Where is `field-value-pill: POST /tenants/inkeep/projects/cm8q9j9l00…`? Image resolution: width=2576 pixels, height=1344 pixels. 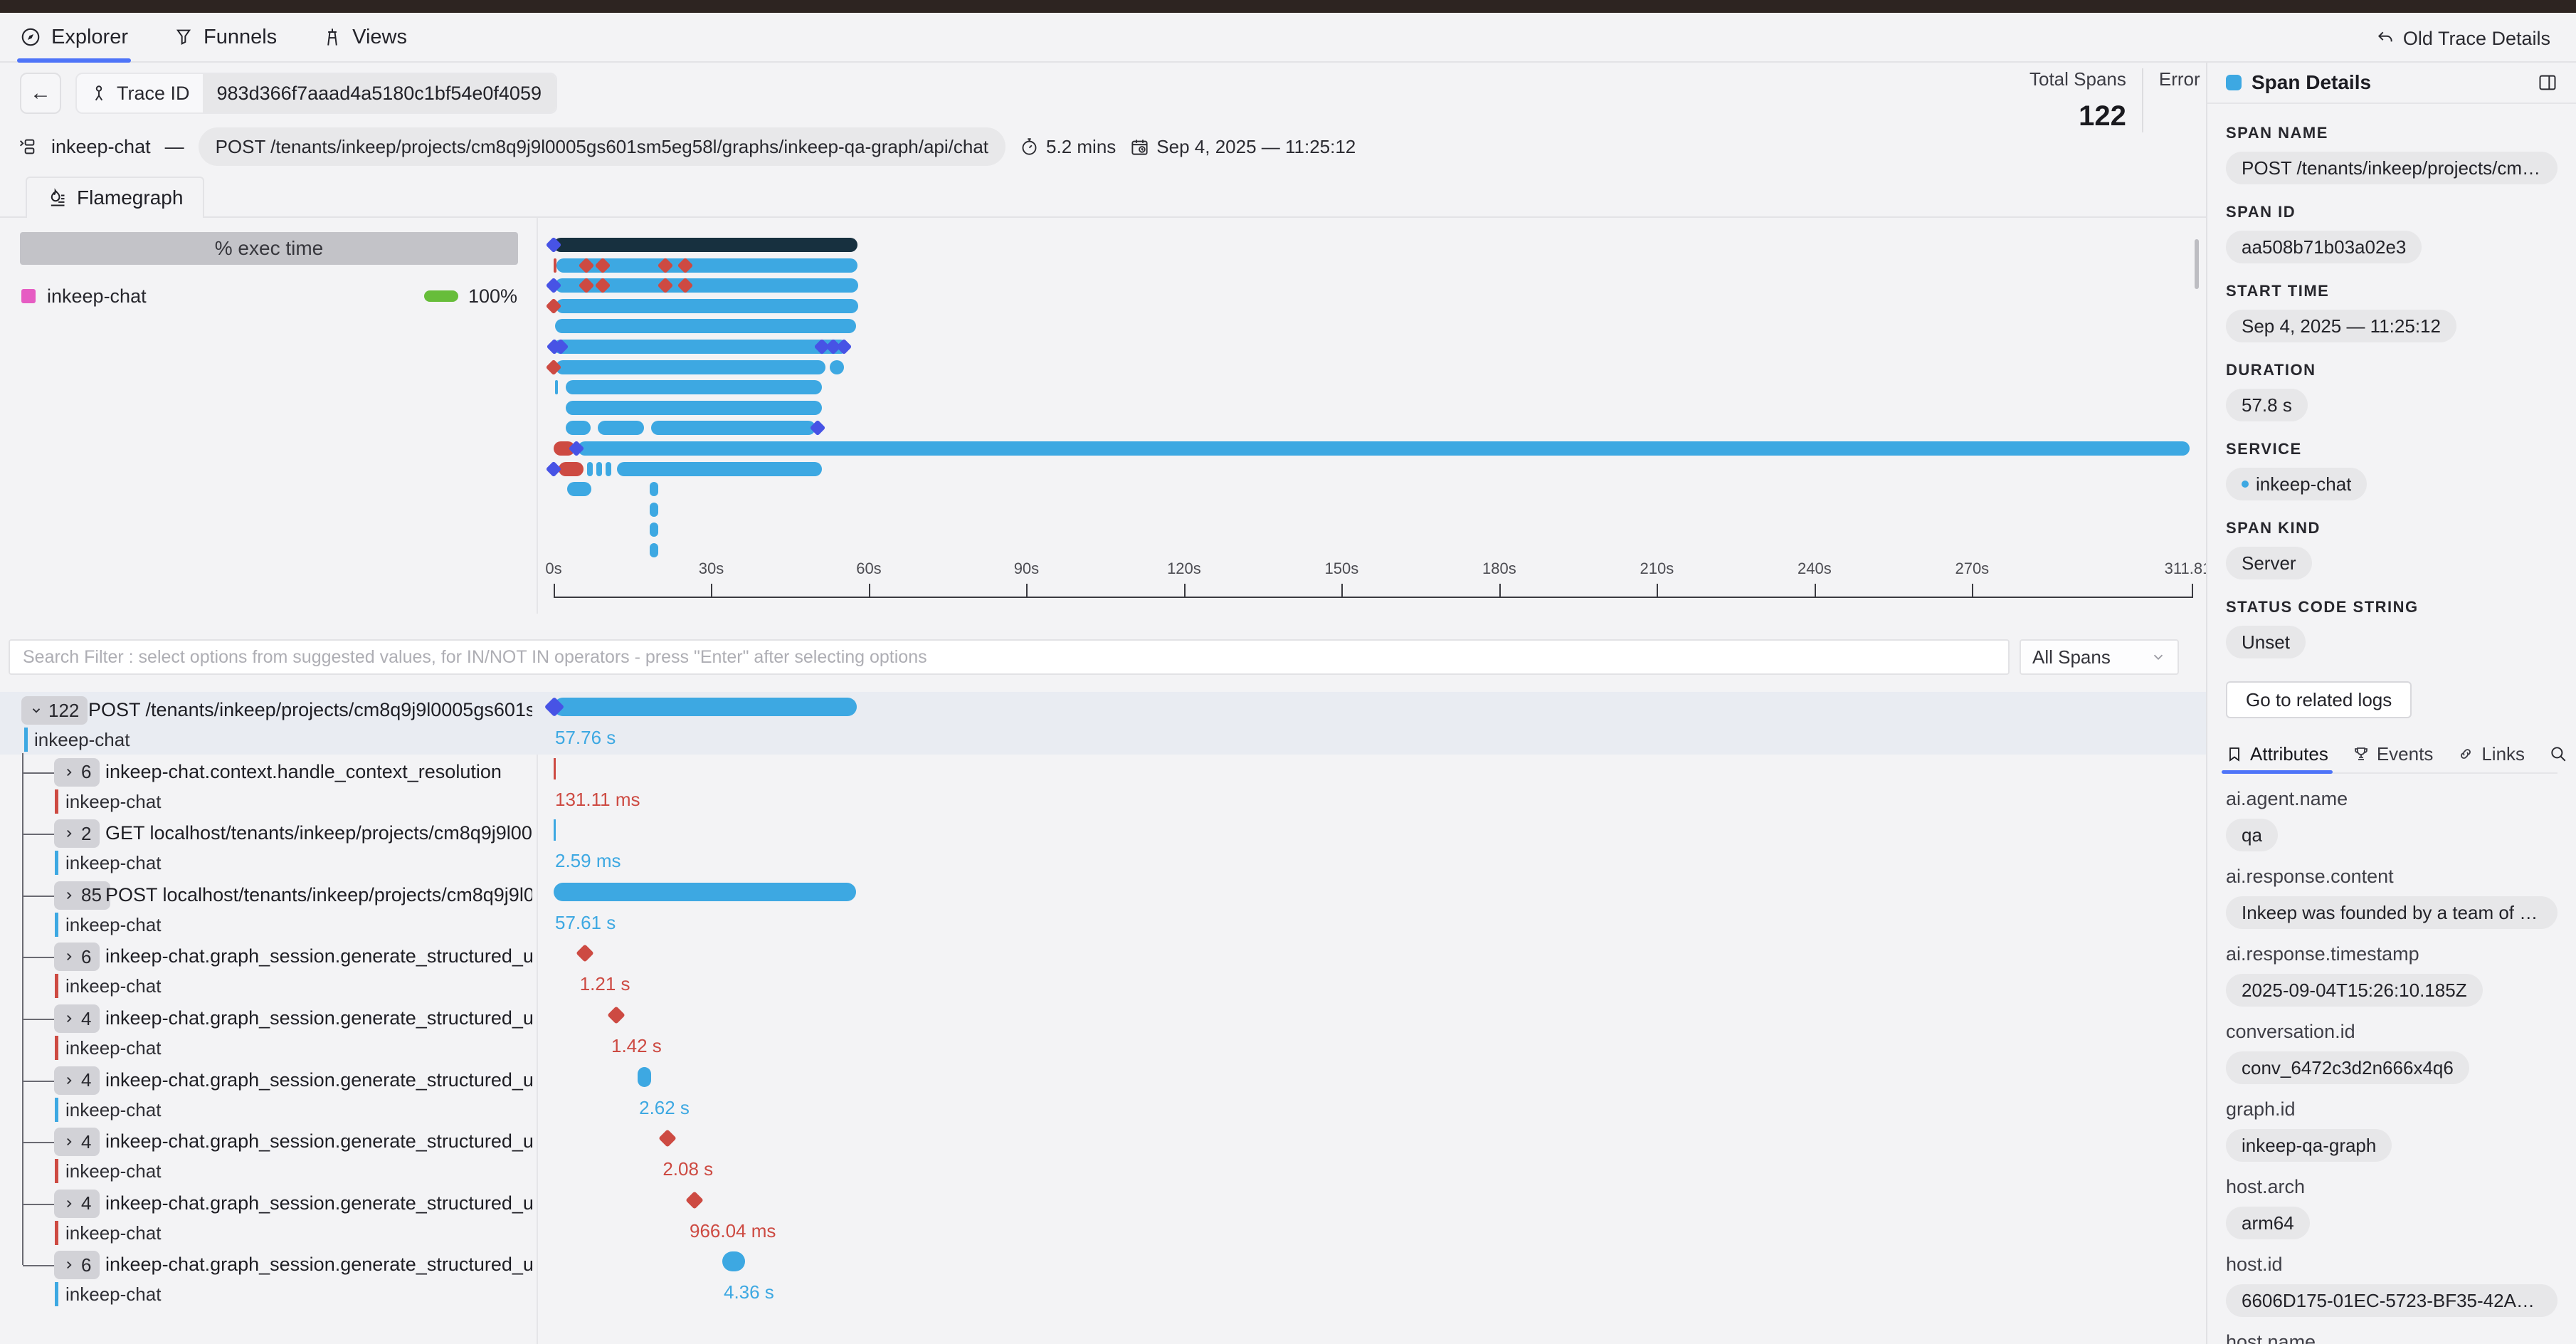 field-value-pill: POST /tenants/inkeep/projects/cm8q9j9l00… is located at coordinates (2391, 168).